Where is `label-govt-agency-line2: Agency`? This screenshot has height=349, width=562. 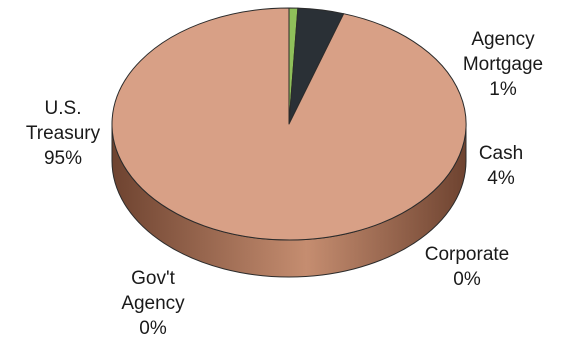
label-govt-agency-line2: Agency is located at coordinates (153, 303).